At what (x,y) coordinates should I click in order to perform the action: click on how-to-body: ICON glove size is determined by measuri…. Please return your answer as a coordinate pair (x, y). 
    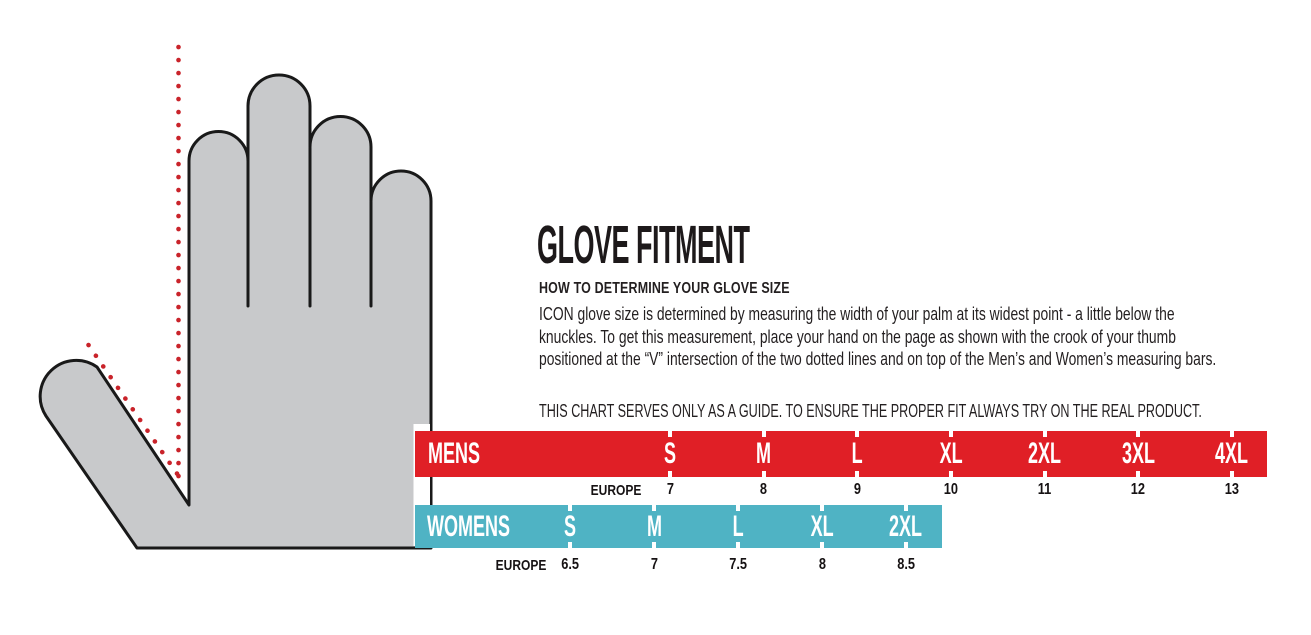
    Looking at the image, I should click on (925, 337).